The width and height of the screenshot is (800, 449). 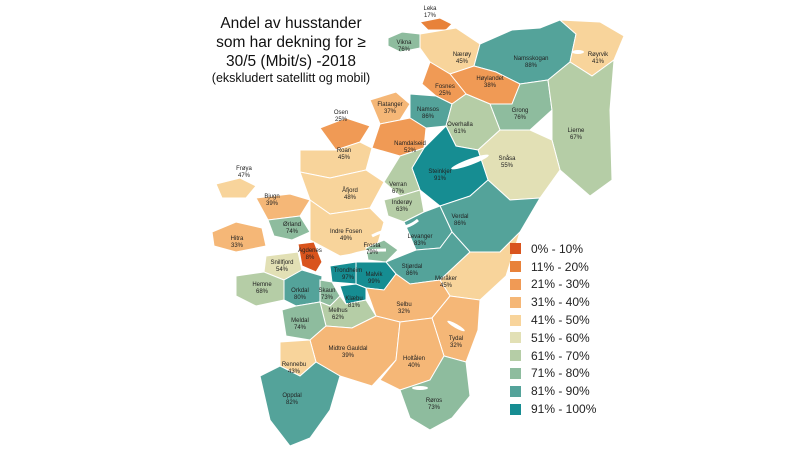 I want to click on legend-label: 31% - 40%, so click(x=560, y=302).